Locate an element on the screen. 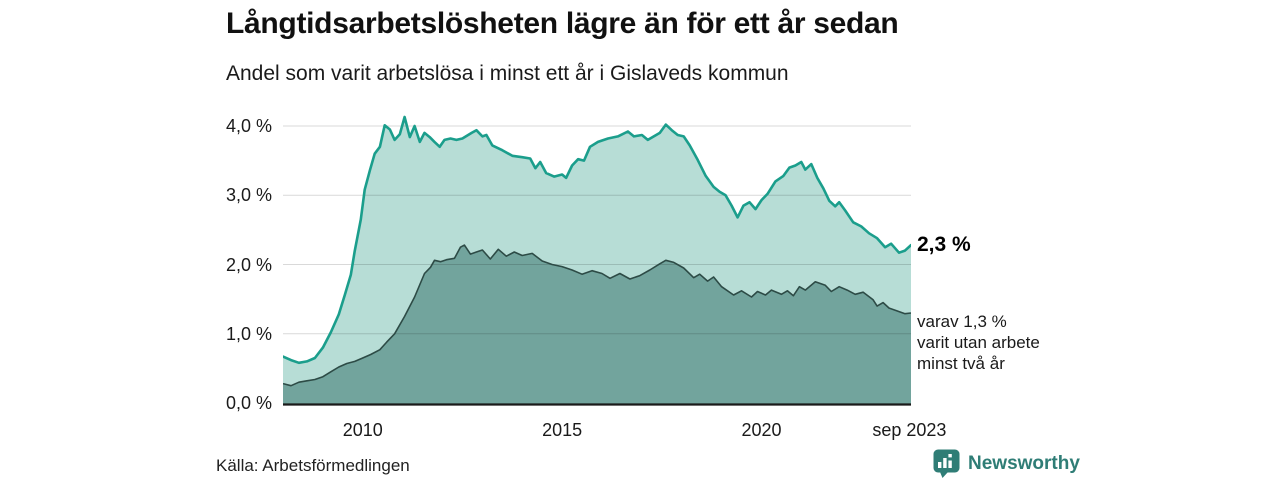 This screenshot has height=480, width=1280. y-axis-label: 3,0 % is located at coordinates (248, 195).